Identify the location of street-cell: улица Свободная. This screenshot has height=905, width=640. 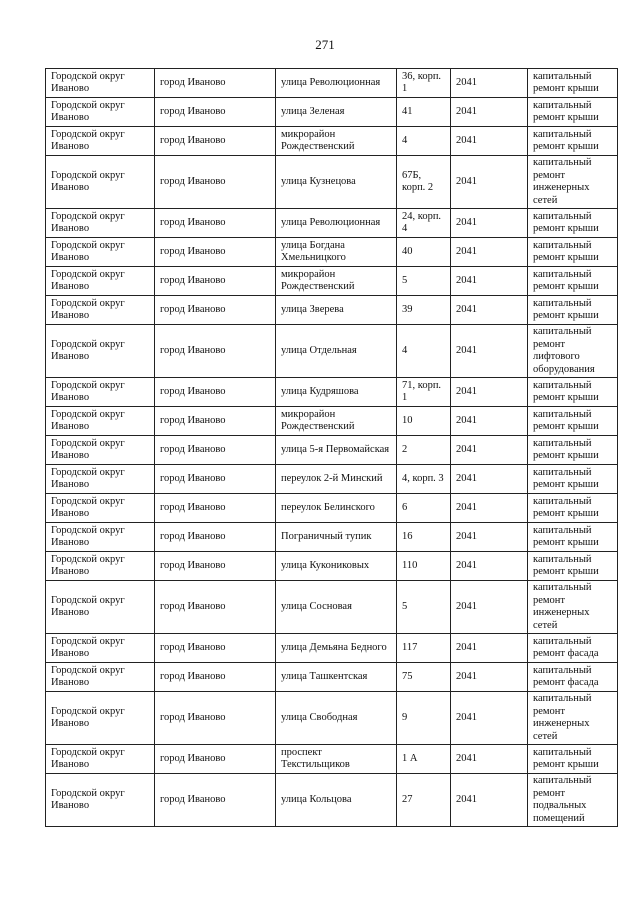
(336, 718).